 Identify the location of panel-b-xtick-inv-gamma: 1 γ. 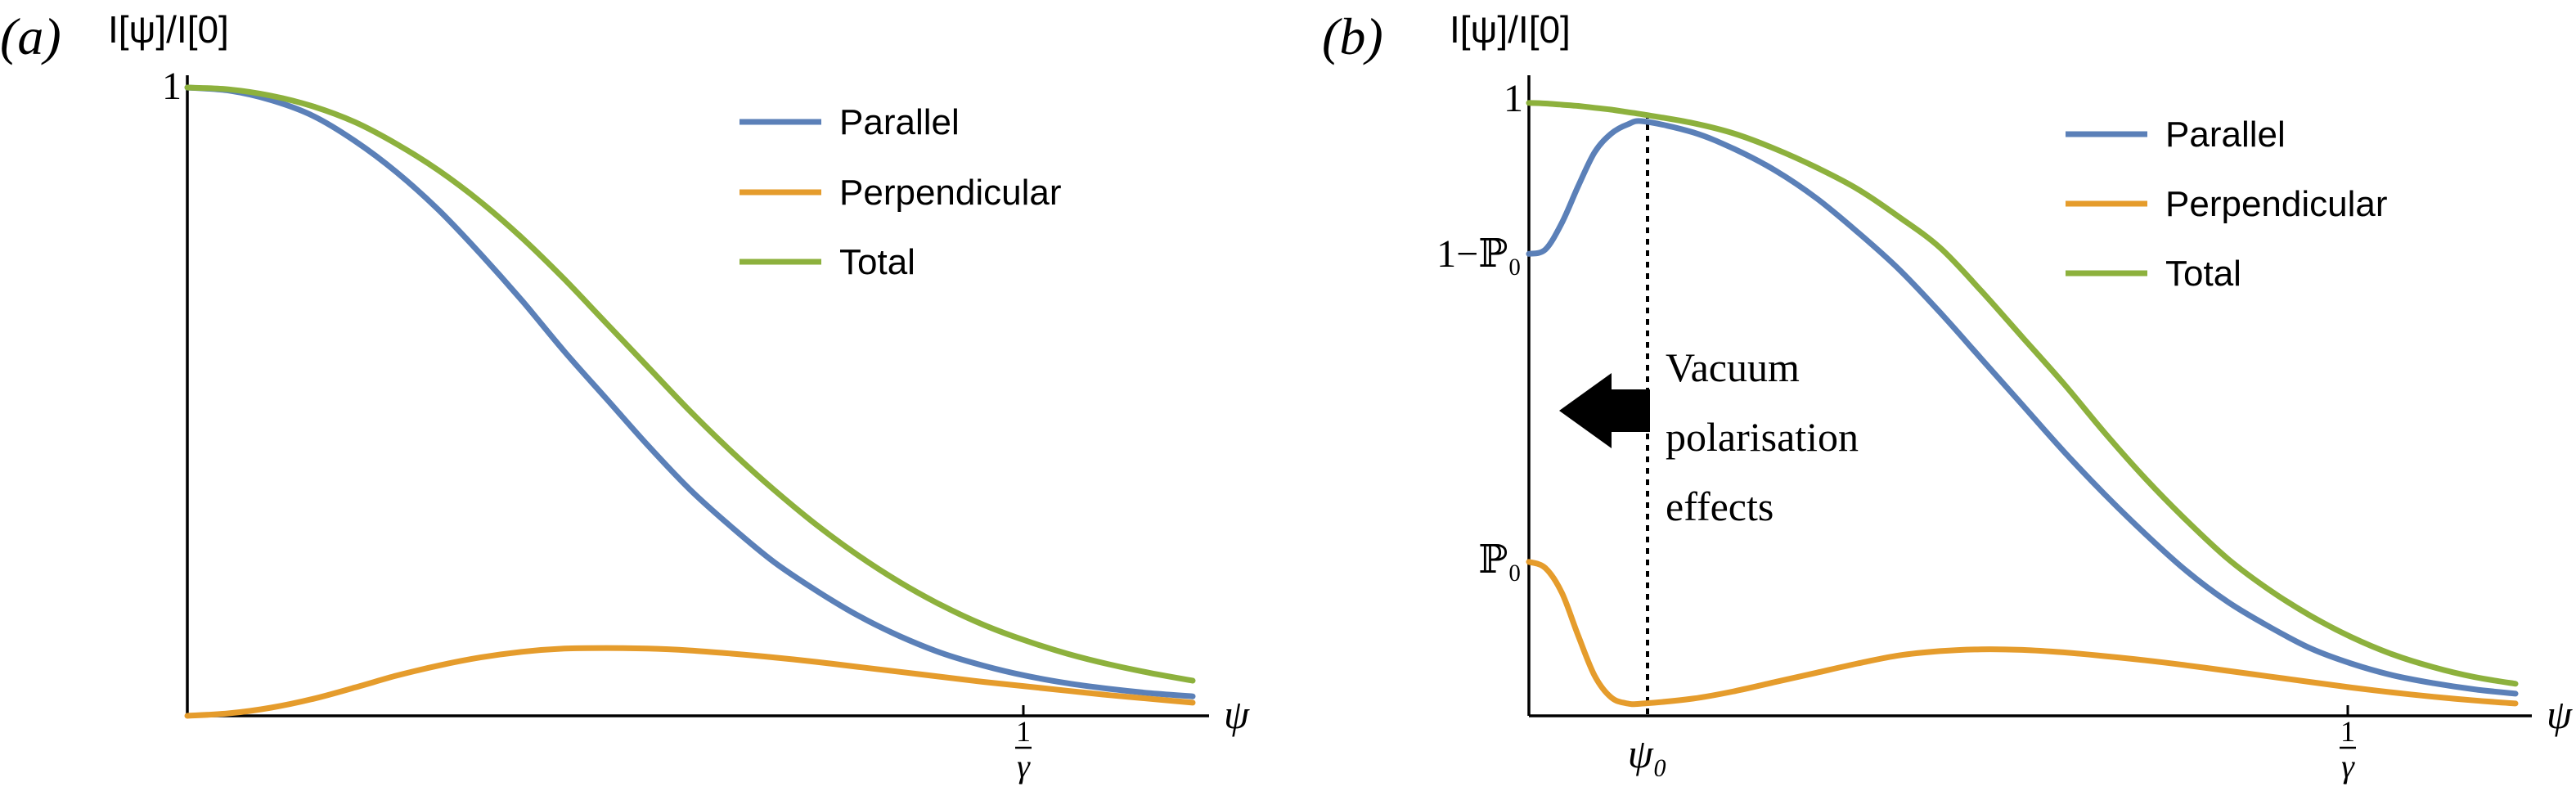
(2348, 745).